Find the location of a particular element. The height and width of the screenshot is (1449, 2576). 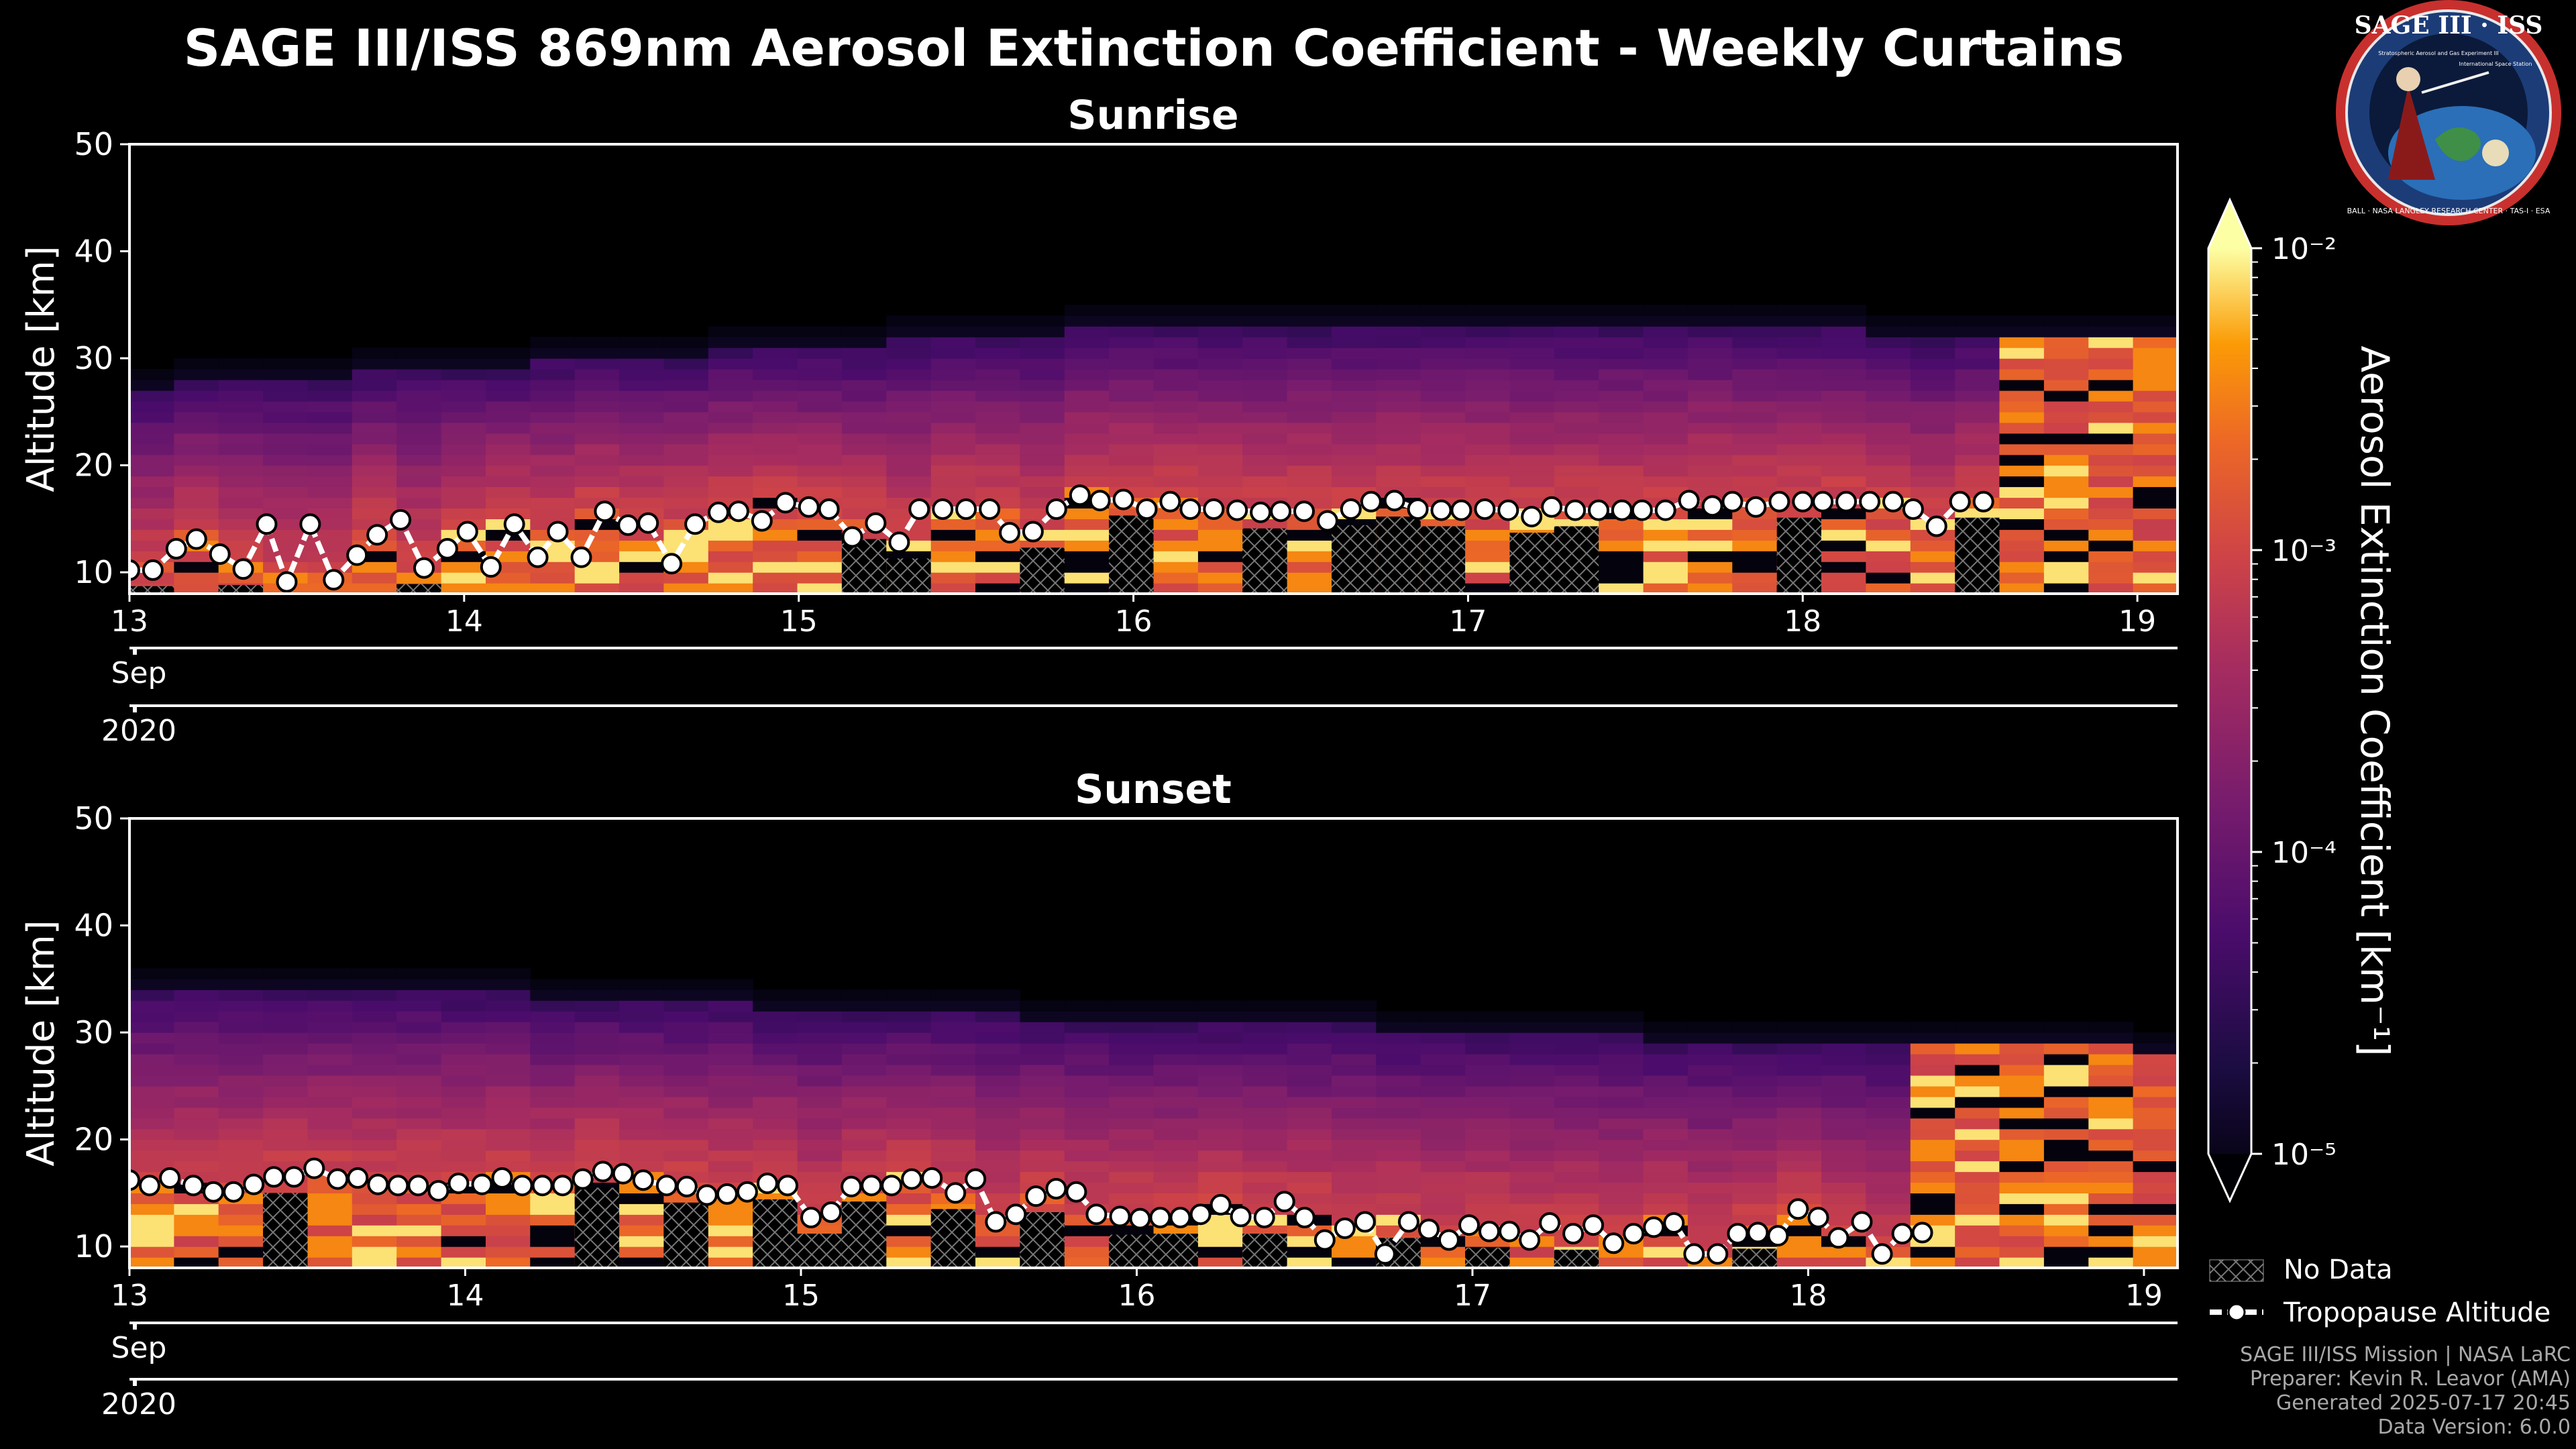

badge-continent-icon is located at coordinates (2458, 144).